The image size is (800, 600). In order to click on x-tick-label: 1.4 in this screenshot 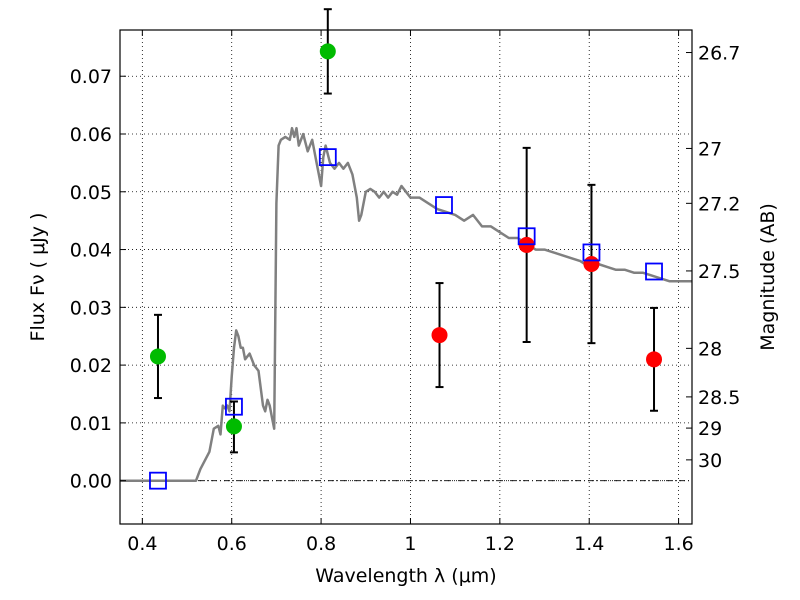, I will do `click(589, 544)`.